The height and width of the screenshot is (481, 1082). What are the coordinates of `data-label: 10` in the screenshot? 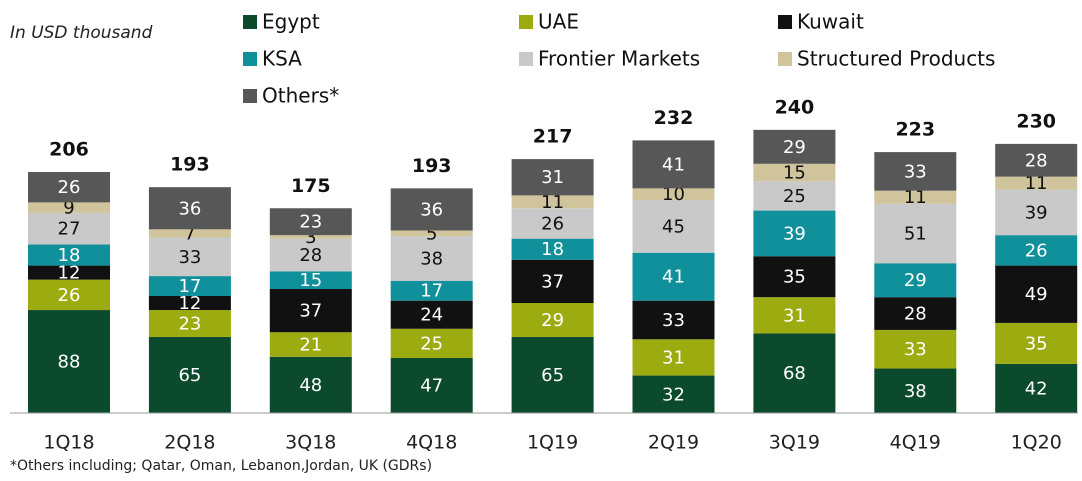 It's located at (673, 194).